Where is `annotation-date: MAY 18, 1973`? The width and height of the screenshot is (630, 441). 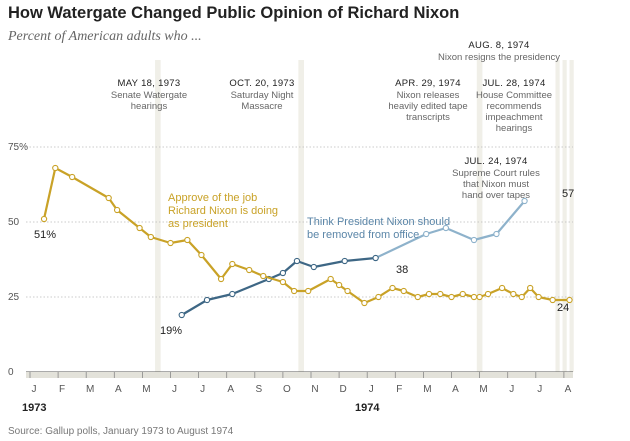 annotation-date: MAY 18, 1973 is located at coordinates (149, 83).